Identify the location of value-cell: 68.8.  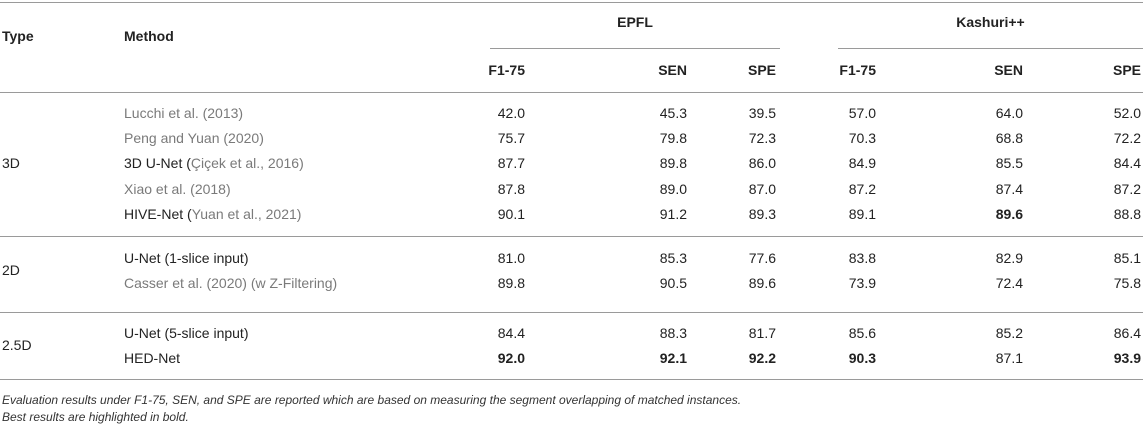
(1009, 138).